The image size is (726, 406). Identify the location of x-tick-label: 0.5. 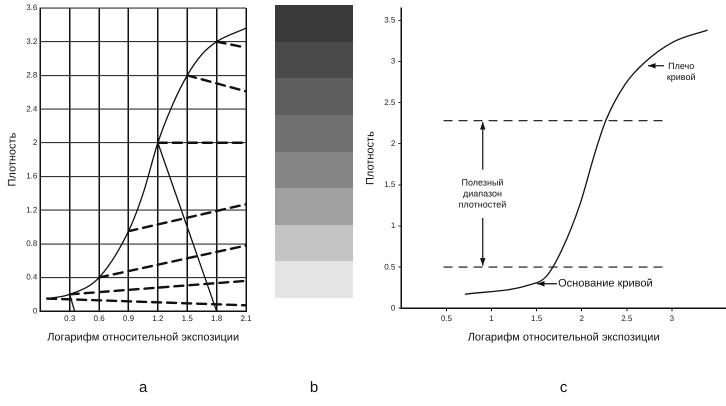
(446, 319).